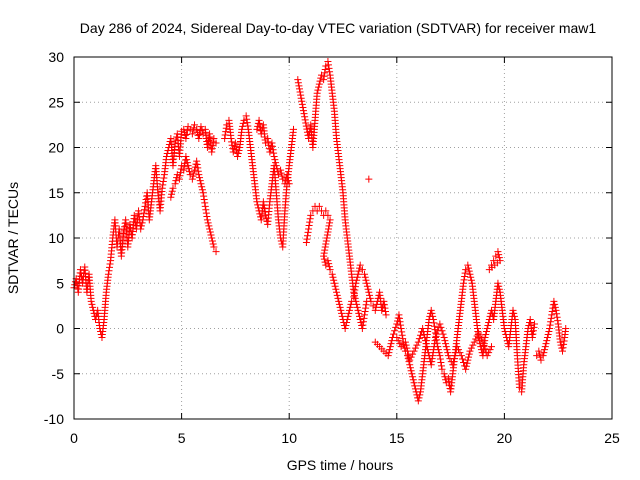  I want to click on x-tick-label: 5, so click(182, 438).